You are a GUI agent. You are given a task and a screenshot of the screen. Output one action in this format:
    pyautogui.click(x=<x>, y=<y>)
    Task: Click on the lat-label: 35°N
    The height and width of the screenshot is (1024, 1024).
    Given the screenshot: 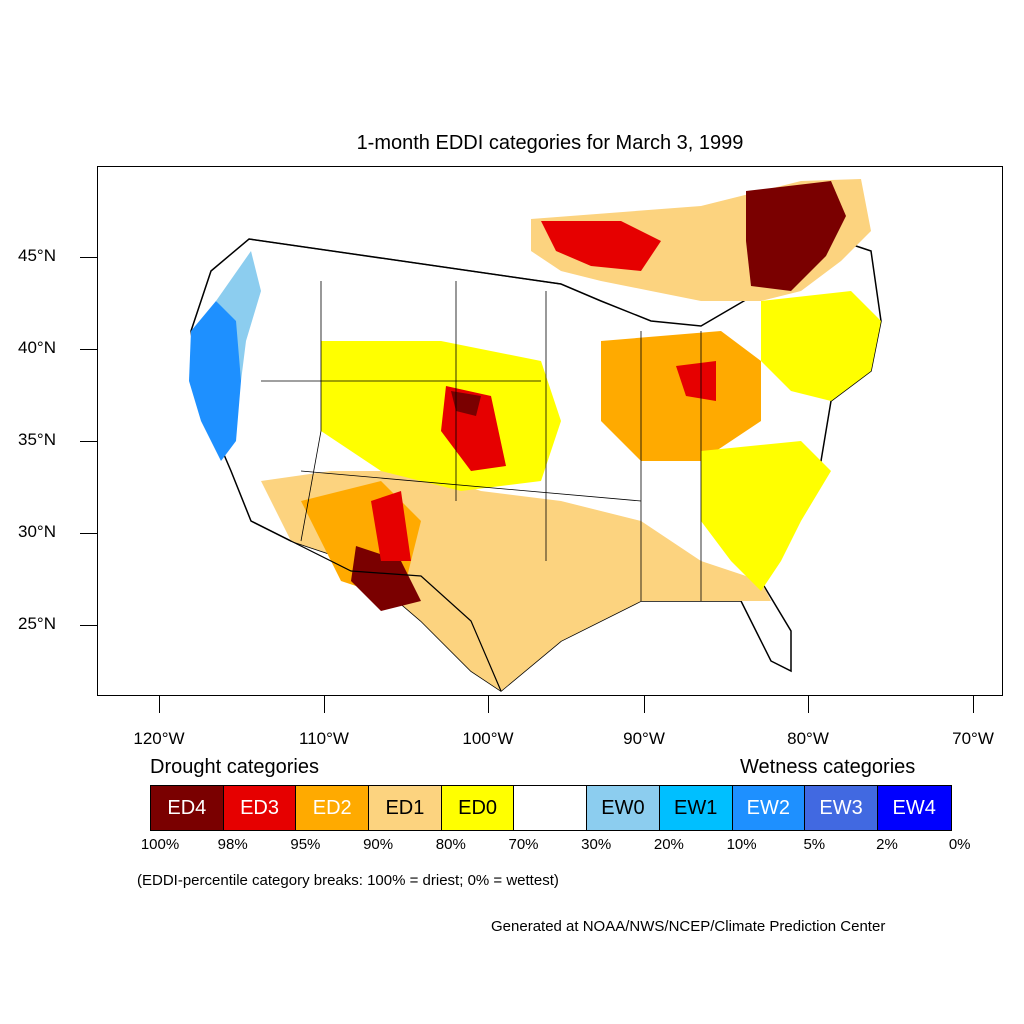 What is the action you would take?
    pyautogui.click(x=37, y=439)
    